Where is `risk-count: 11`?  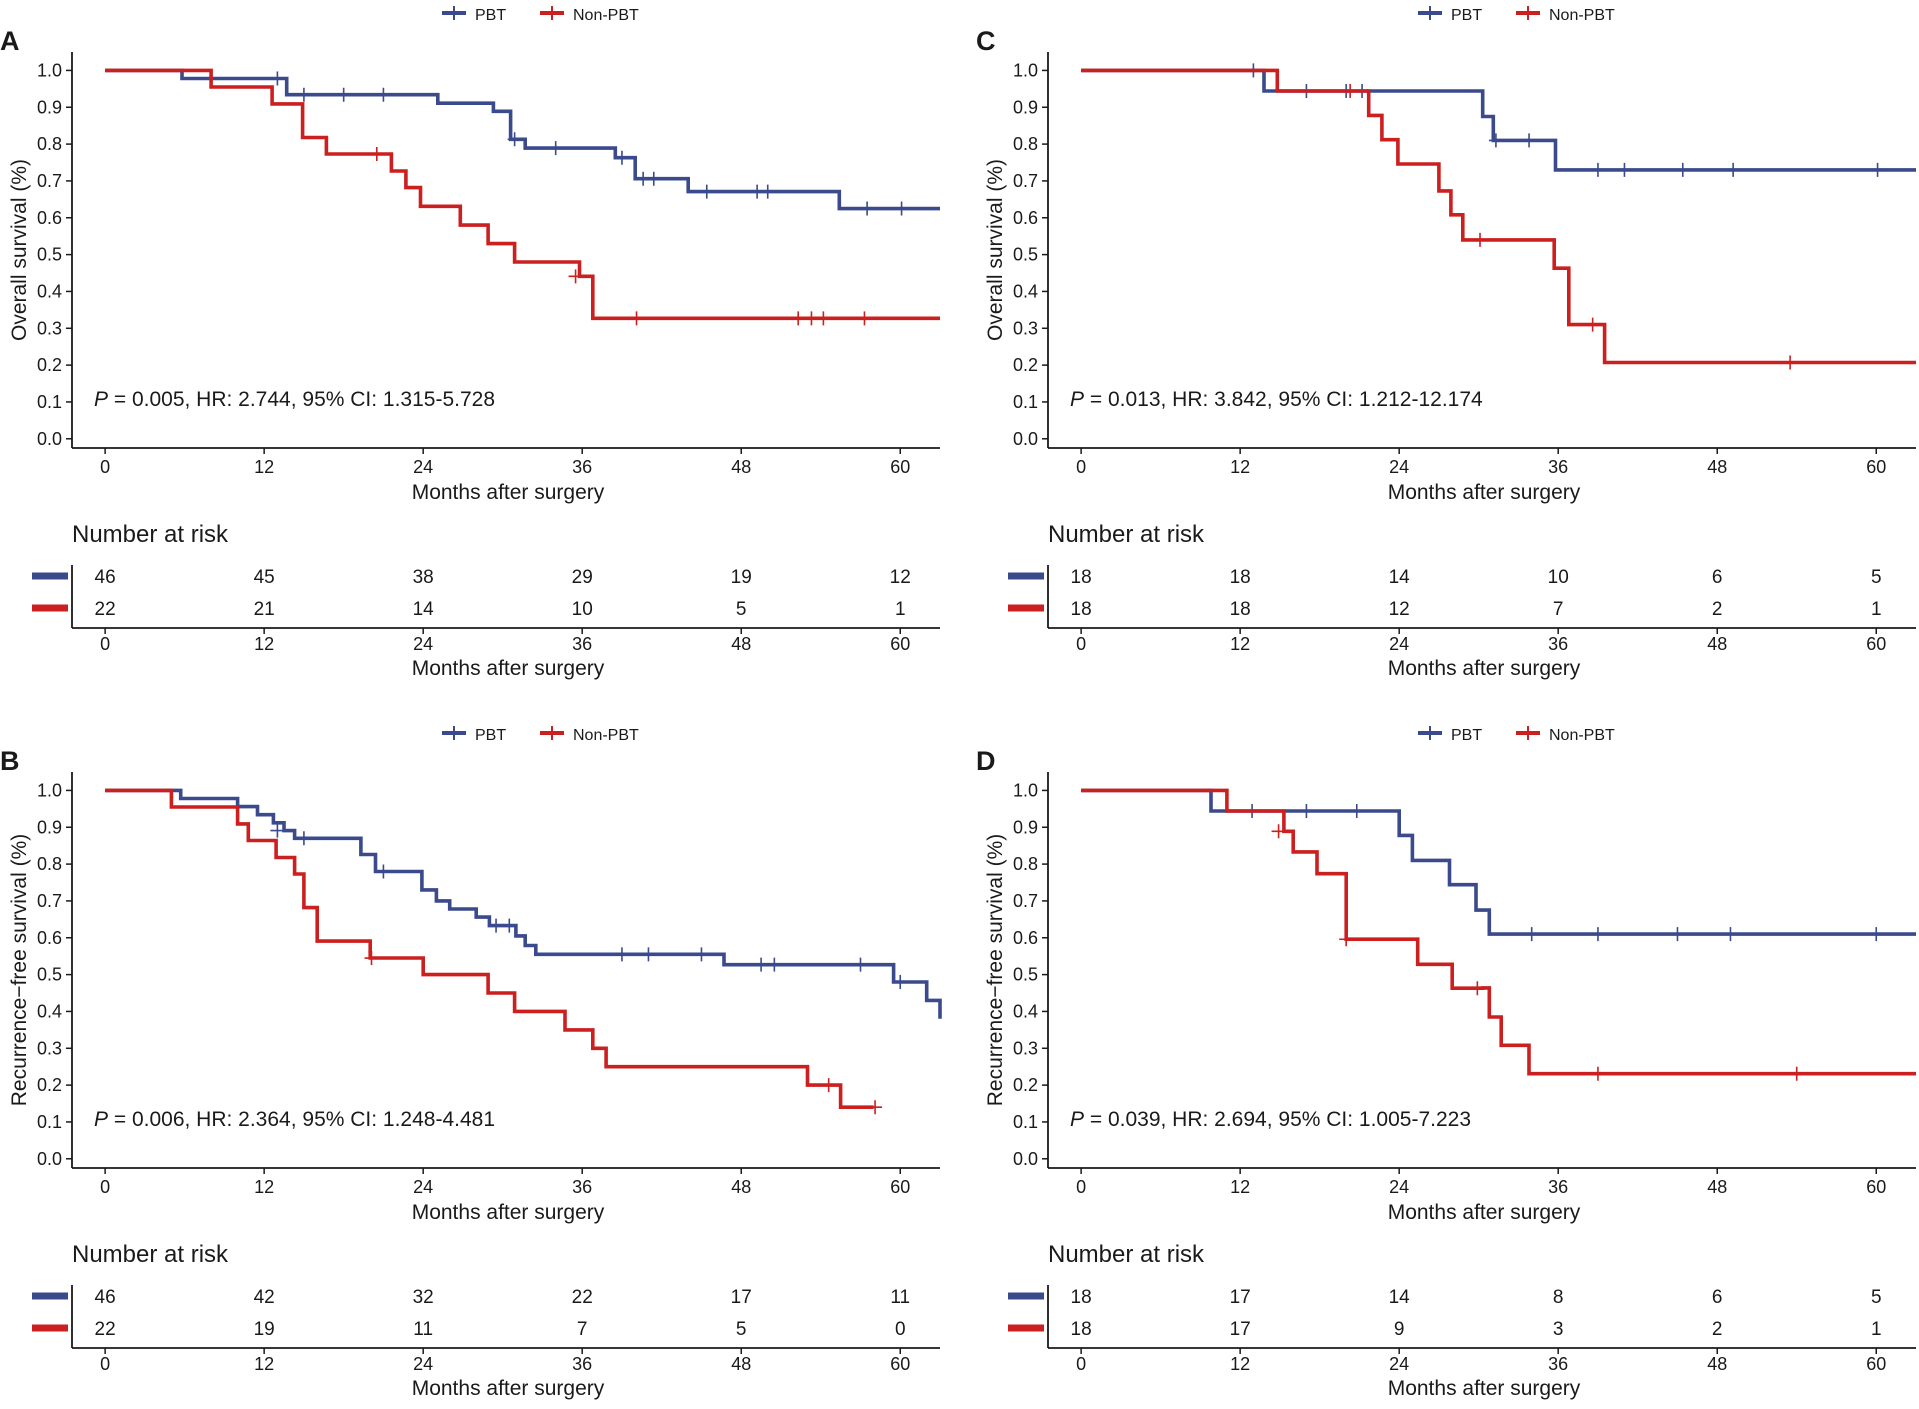
risk-count: 11 is located at coordinates (423, 1329).